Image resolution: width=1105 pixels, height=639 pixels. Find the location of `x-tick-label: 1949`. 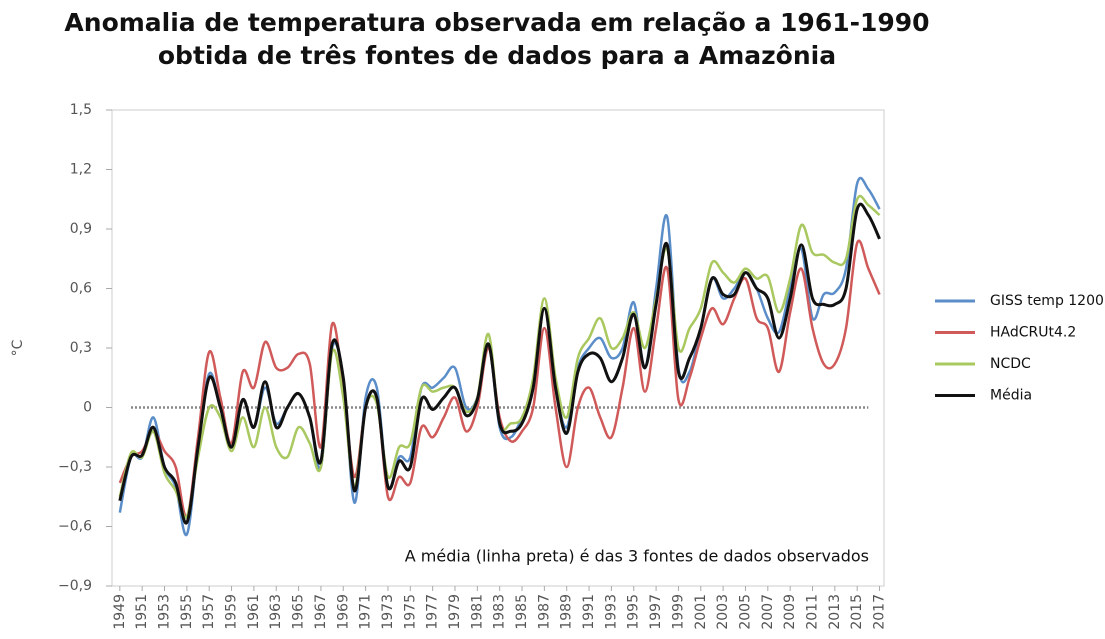

x-tick-label: 1949 is located at coordinates (120, 612).